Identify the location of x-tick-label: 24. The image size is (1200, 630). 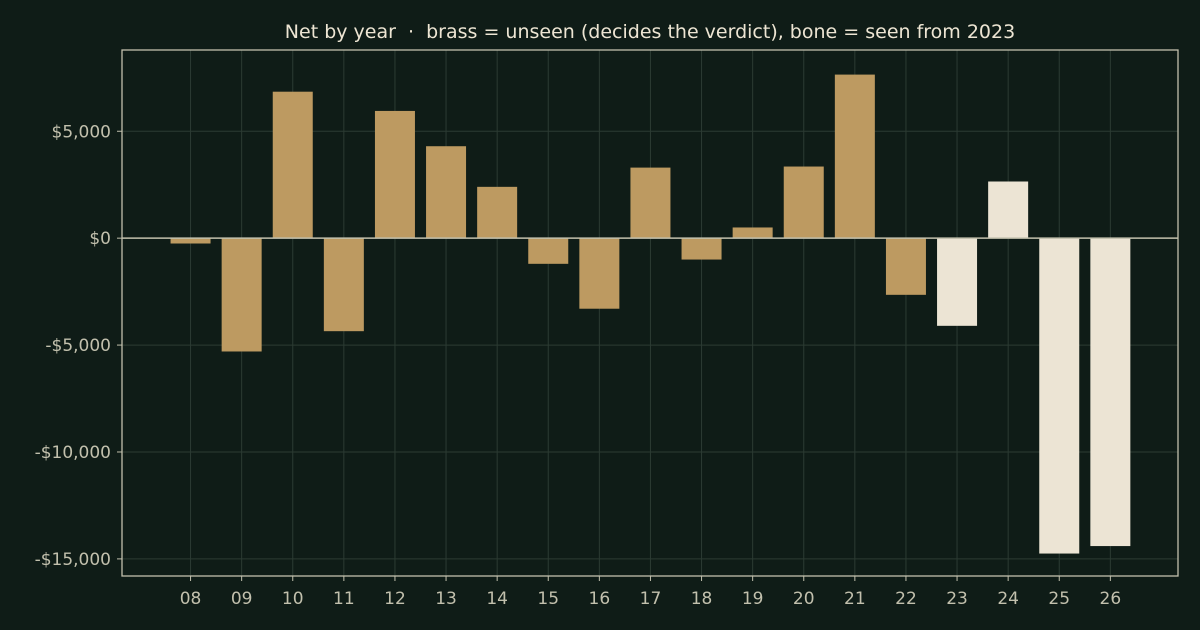
(1008, 599).